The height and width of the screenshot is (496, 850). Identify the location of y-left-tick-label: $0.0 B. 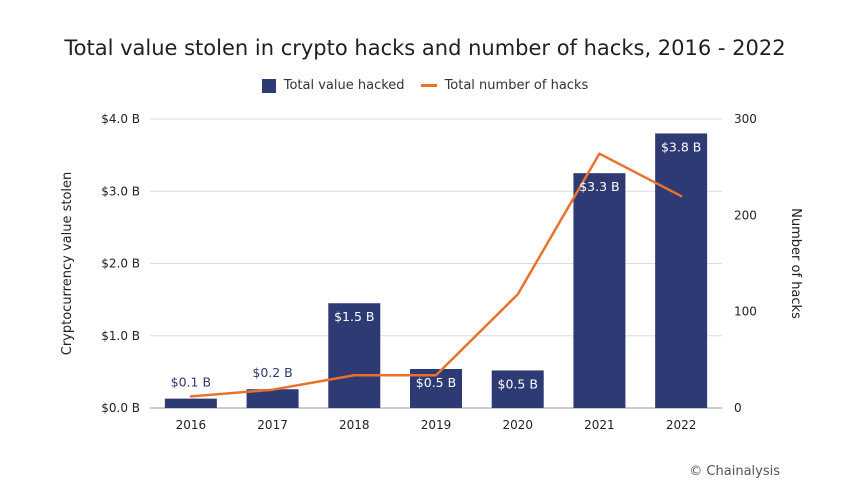
(120, 408).